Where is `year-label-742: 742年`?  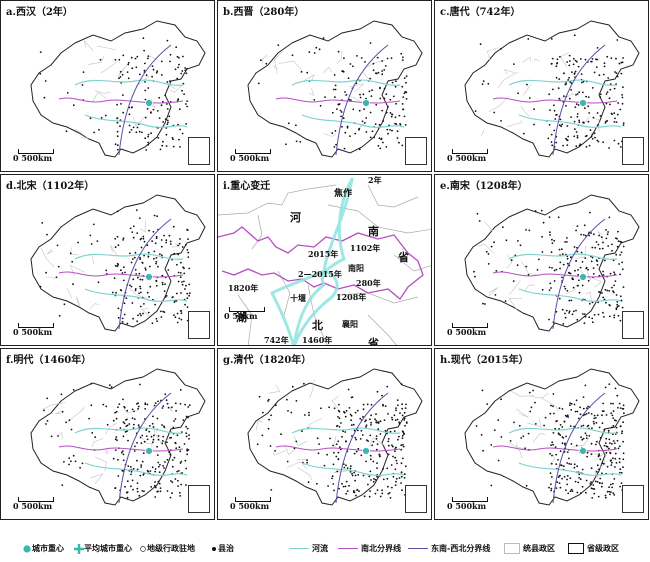
year-label-742: 742年 is located at coordinates (276, 340).